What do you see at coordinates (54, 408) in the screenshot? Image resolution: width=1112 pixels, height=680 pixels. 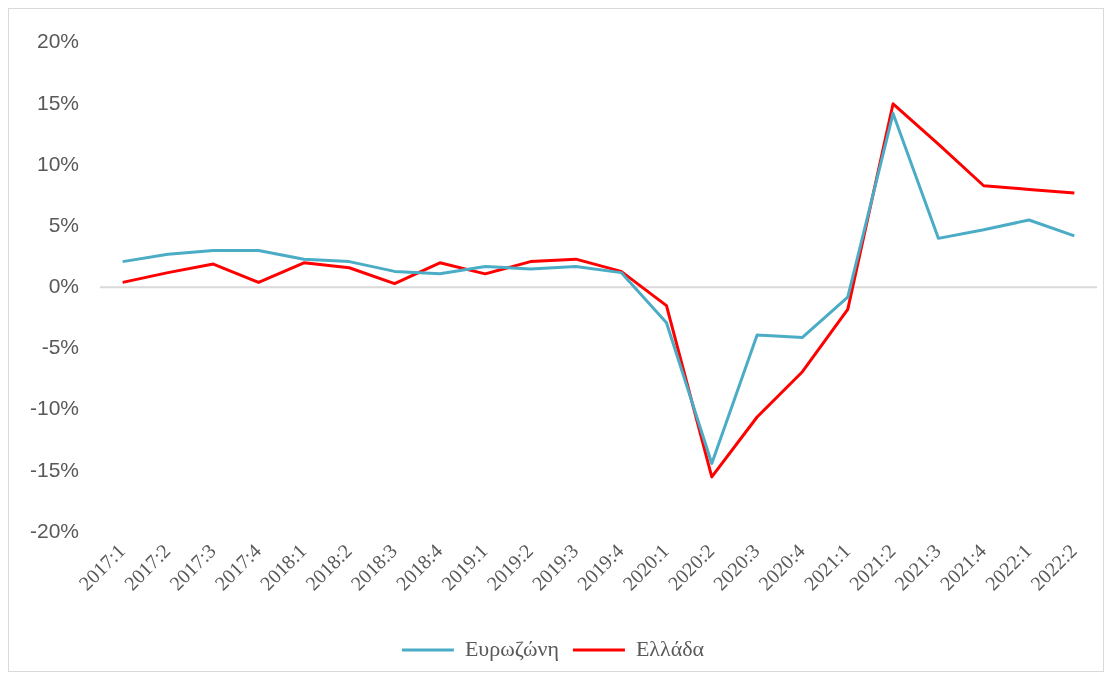 I see `y-tick-label: -10%` at bounding box center [54, 408].